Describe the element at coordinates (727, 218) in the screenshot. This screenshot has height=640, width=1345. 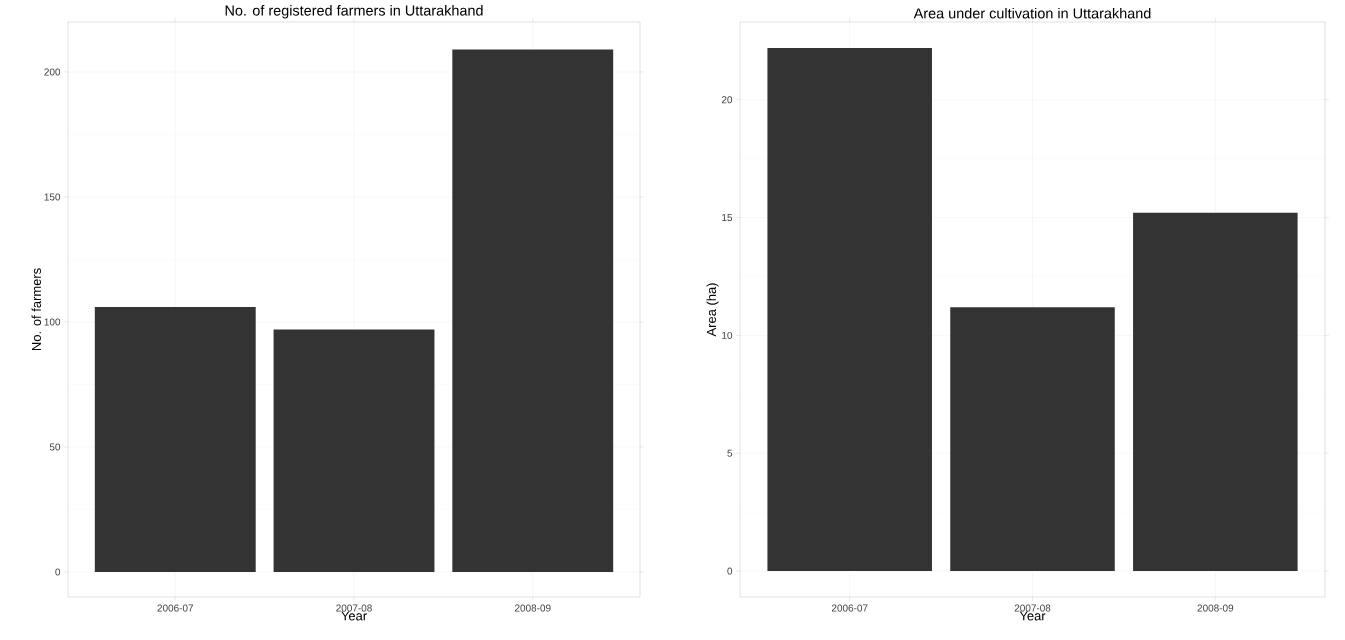
I see `y-tick-label: 15` at that location.